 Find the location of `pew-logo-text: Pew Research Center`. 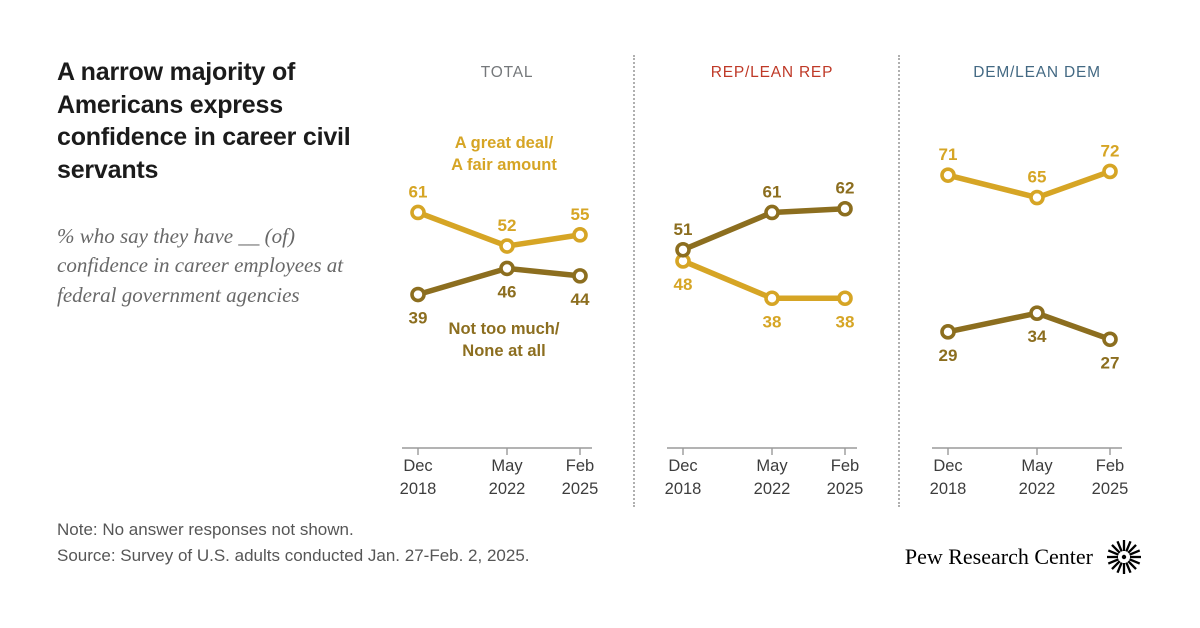

pew-logo-text: Pew Research Center is located at coordinates (998, 556).